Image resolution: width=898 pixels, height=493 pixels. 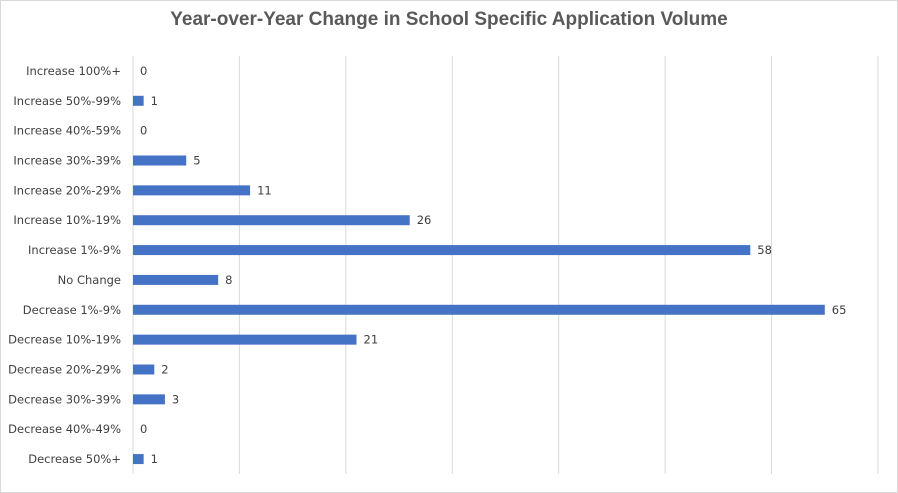 I want to click on value-label: 58, so click(x=764, y=250).